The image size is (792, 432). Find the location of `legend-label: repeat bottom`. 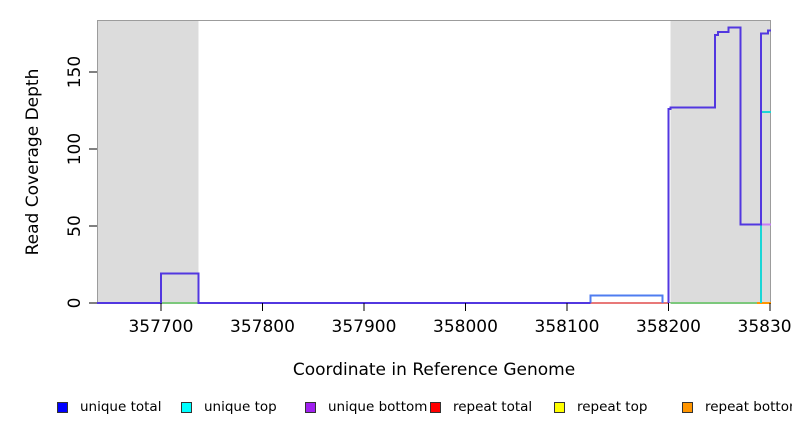

legend-label: repeat bottom is located at coordinates (748, 407).